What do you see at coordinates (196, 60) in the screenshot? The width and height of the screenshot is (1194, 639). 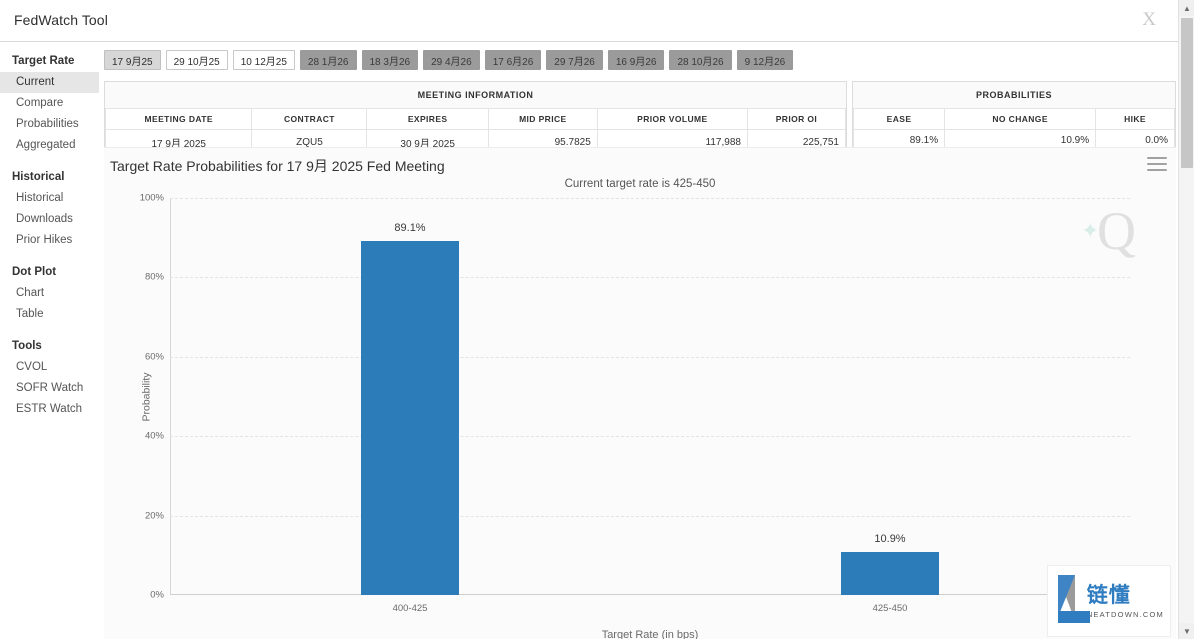 I see `meeting-tab-1: 29 10月25` at bounding box center [196, 60].